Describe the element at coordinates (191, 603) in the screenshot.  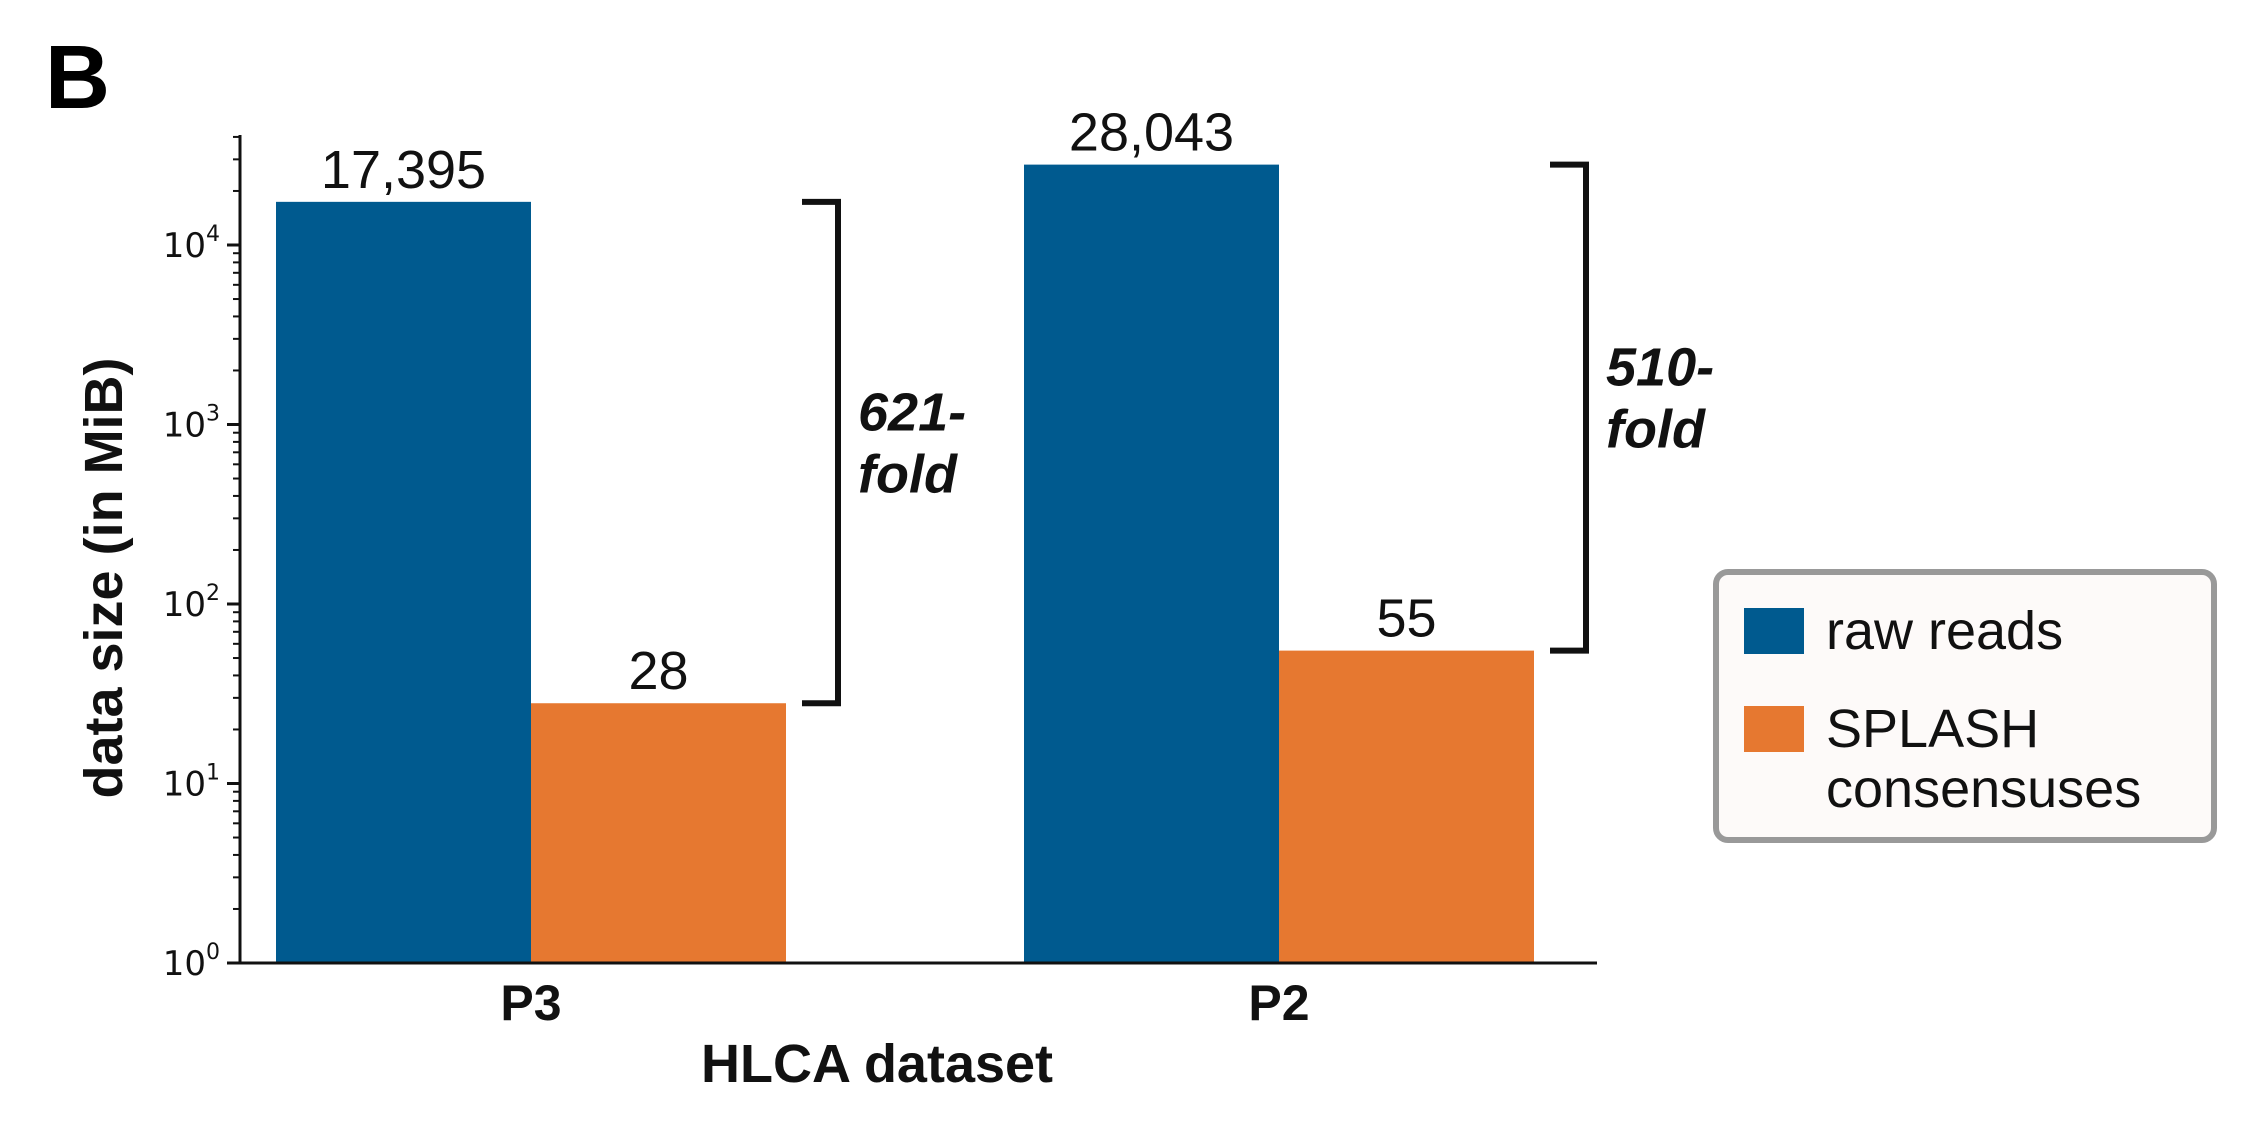
I see `y-tick-label: 10²` at that location.